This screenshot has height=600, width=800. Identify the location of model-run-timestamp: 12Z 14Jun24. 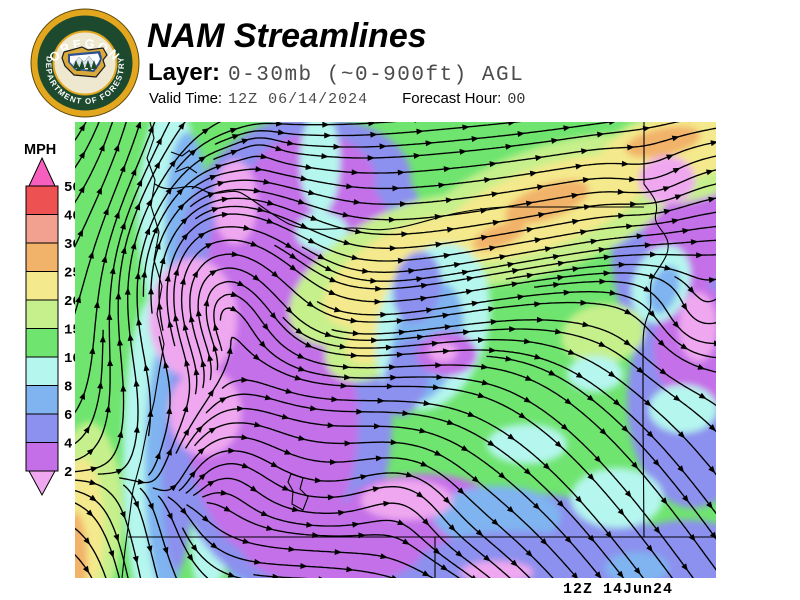
(618, 589).